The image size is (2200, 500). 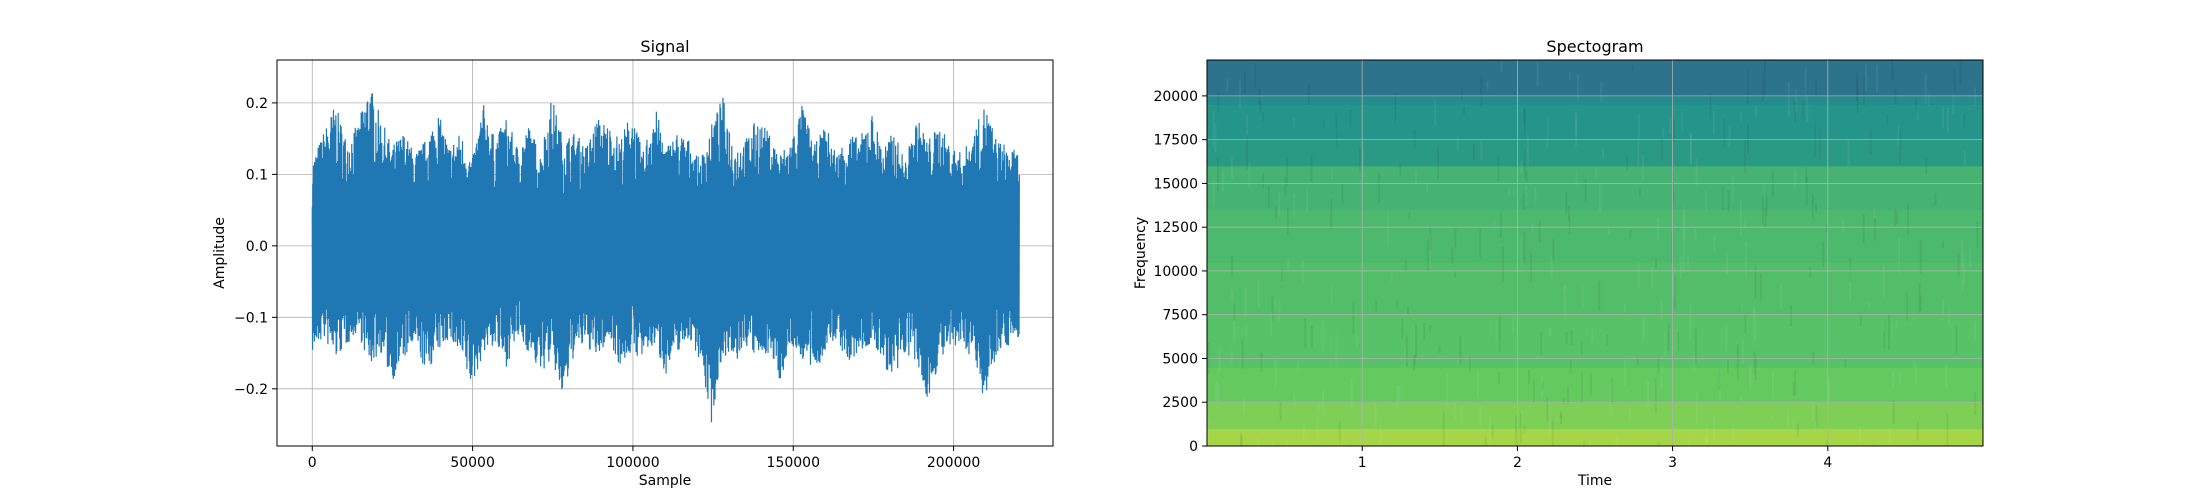 I want to click on spectrogram-y-tick-label: 5000, so click(x=1180, y=359).